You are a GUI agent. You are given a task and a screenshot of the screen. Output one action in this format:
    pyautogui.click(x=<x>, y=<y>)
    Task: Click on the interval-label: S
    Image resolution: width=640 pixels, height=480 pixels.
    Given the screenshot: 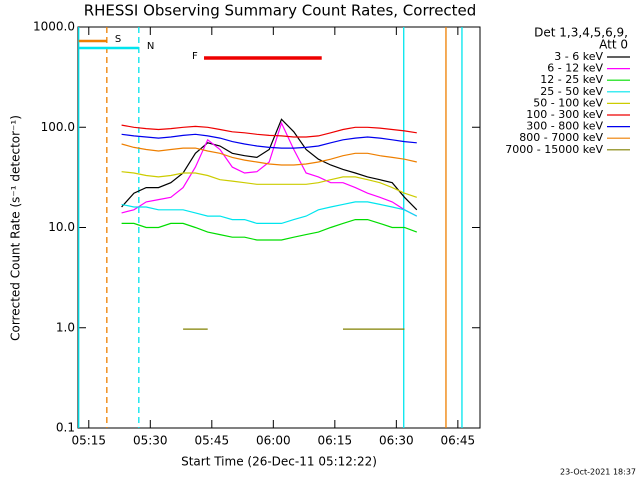 What is the action you would take?
    pyautogui.click(x=118, y=39)
    